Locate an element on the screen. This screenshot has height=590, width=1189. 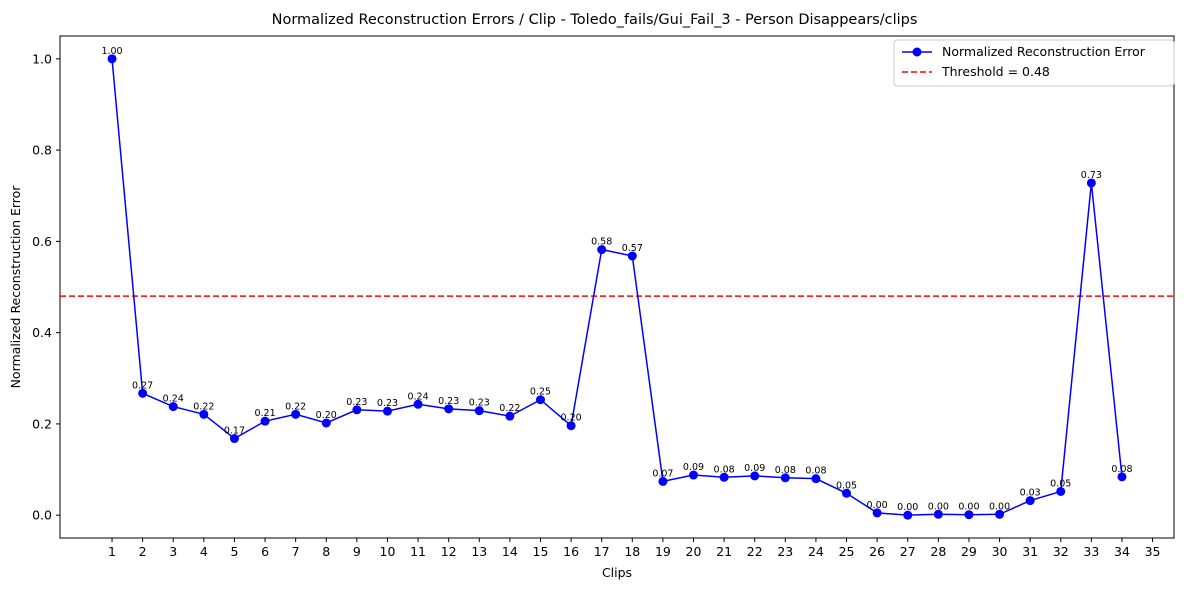
x-tick-label: 1 is located at coordinates (112, 551).